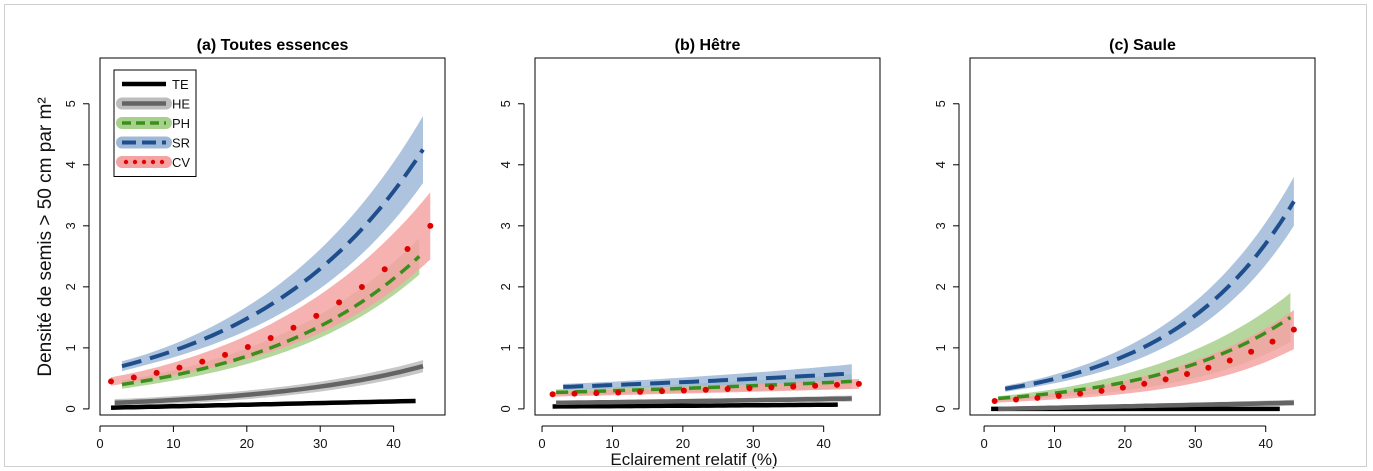 The height and width of the screenshot is (471, 1373). I want to click on legend-dot-cv, so click(162, 162).